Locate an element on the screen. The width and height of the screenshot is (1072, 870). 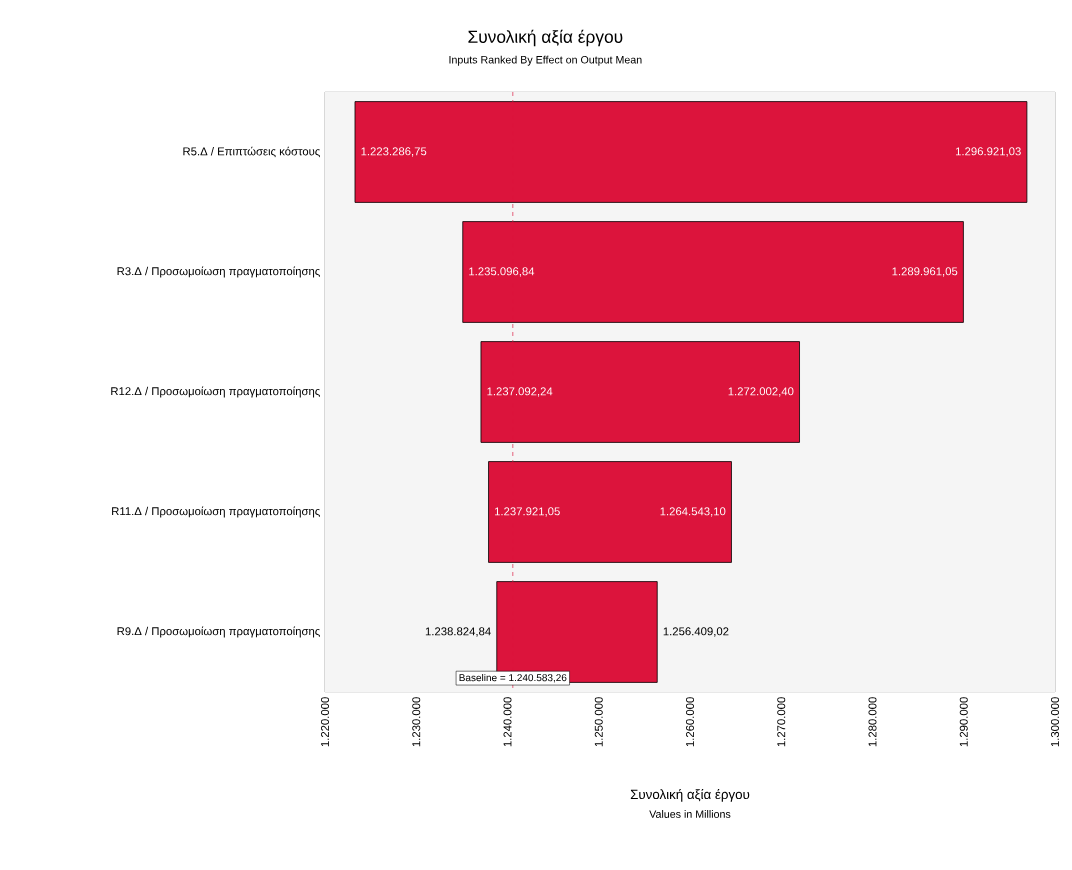
annotation: 1.223.286,75 is located at coordinates (394, 152).